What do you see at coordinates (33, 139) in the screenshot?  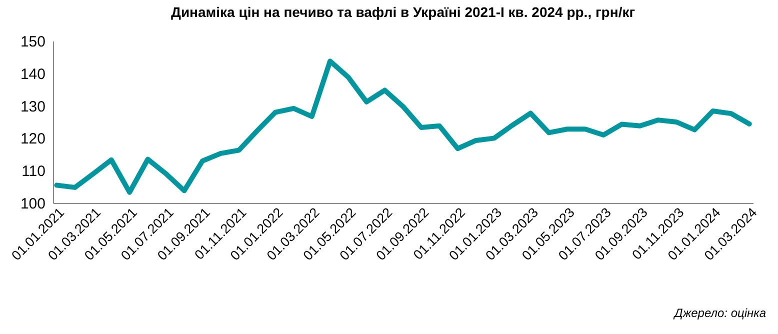 I see `y-tick-label: 120` at bounding box center [33, 139].